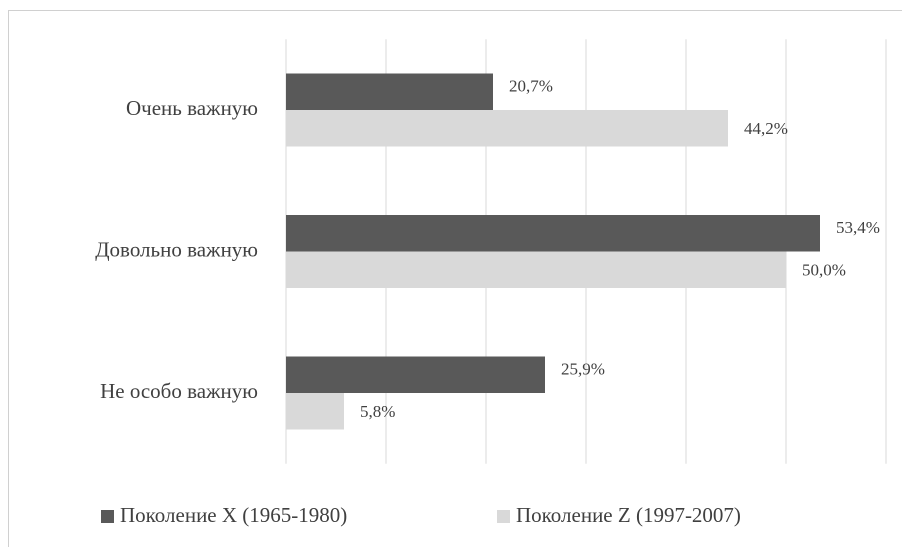 Image resolution: width=902 pixels, height=547 pixels. What do you see at coordinates (824, 270) in the screenshot?
I see `data-label: 50,0%` at bounding box center [824, 270].